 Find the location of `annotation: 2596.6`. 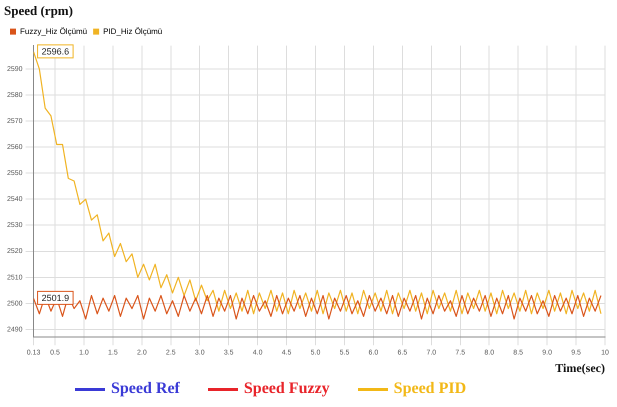

annotation: 2596.6 is located at coordinates (56, 51).